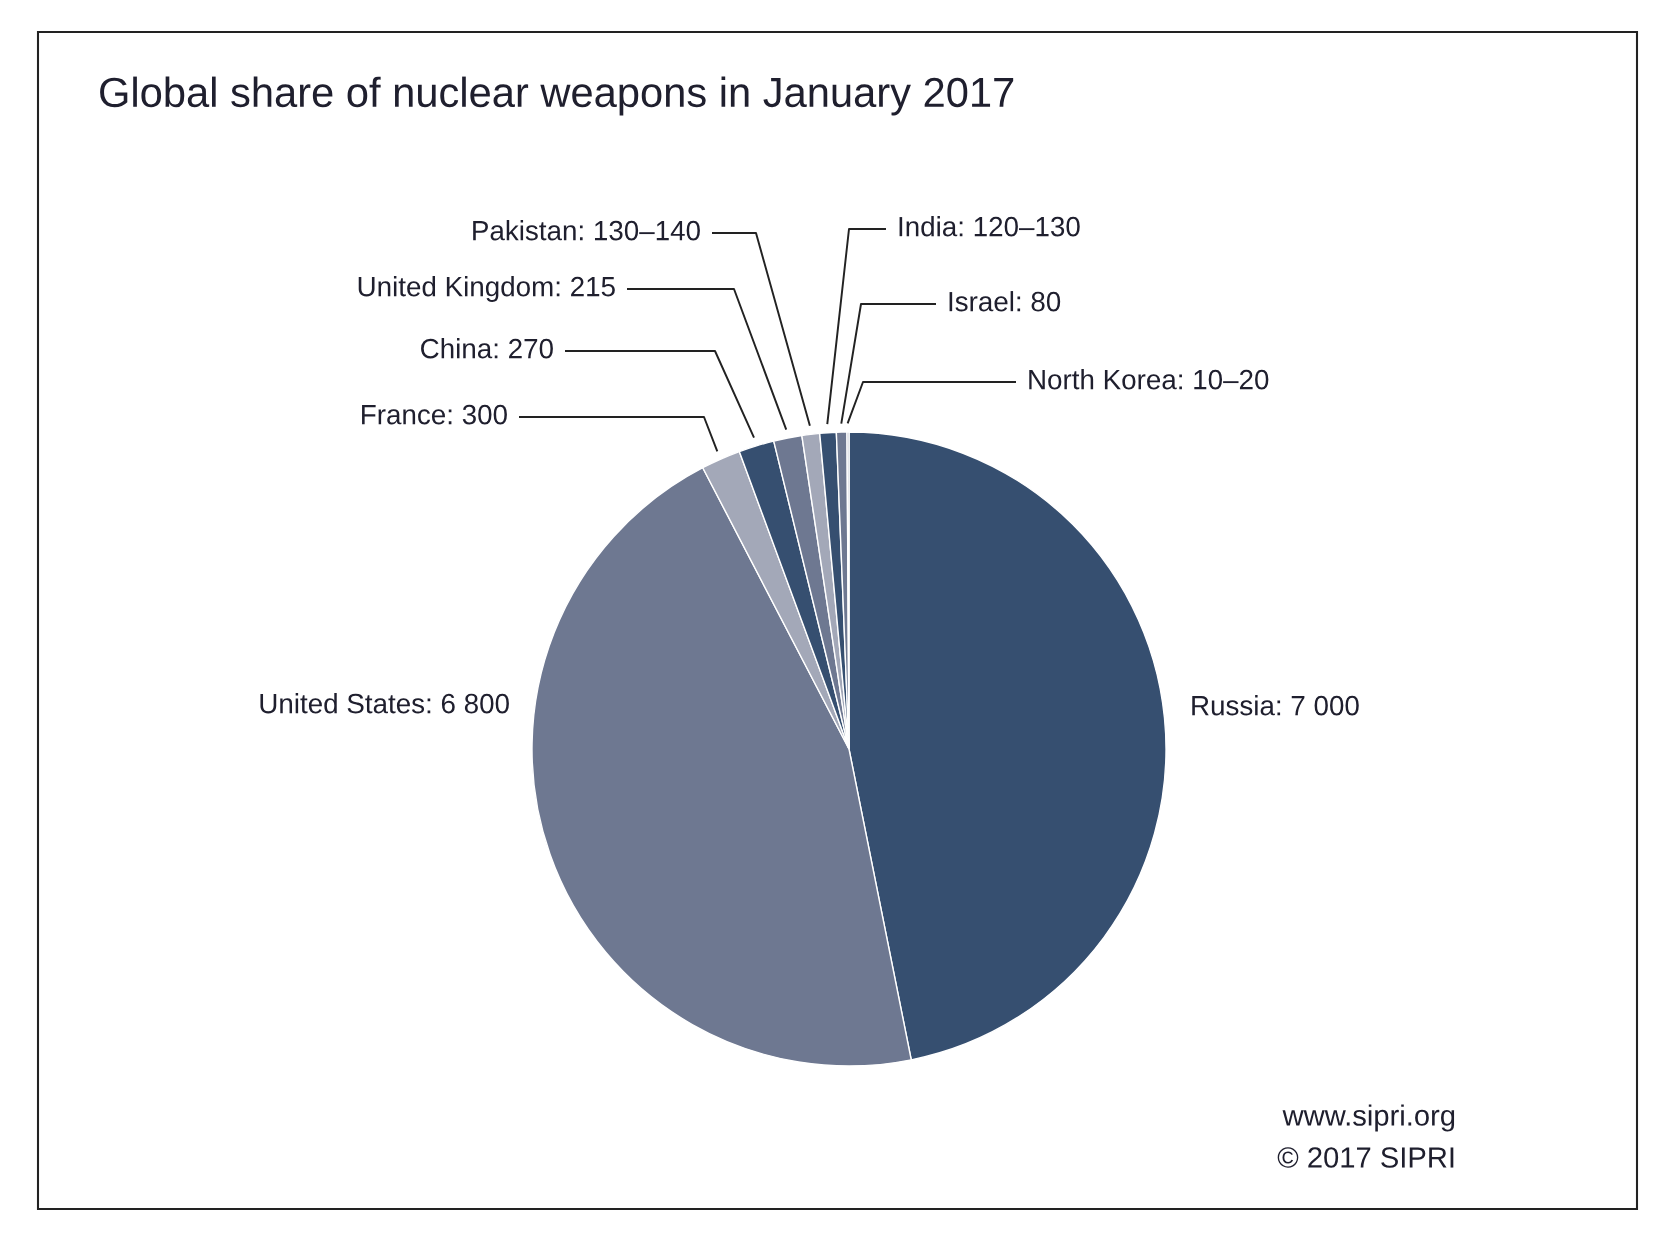 The width and height of the screenshot is (1678, 1241). What do you see at coordinates (1365, 1157) in the screenshot?
I see `text: © 2017 SIPRI` at bounding box center [1365, 1157].